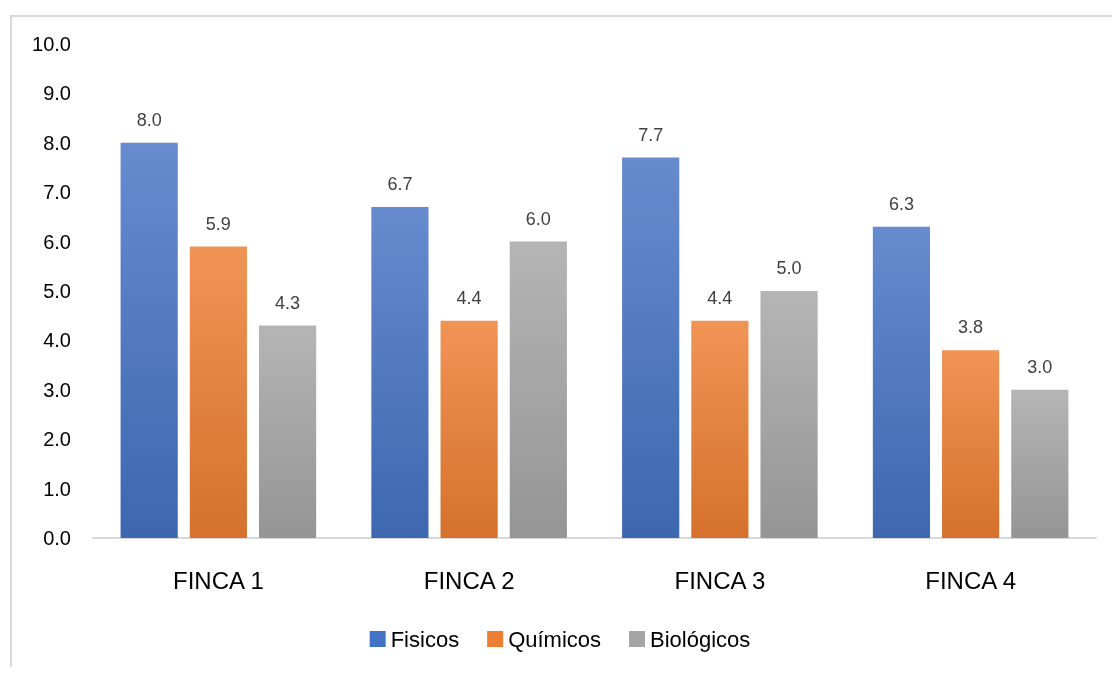 The width and height of the screenshot is (1112, 675). What do you see at coordinates (57, 340) in the screenshot?
I see `y-tick-label: 4.0` at bounding box center [57, 340].